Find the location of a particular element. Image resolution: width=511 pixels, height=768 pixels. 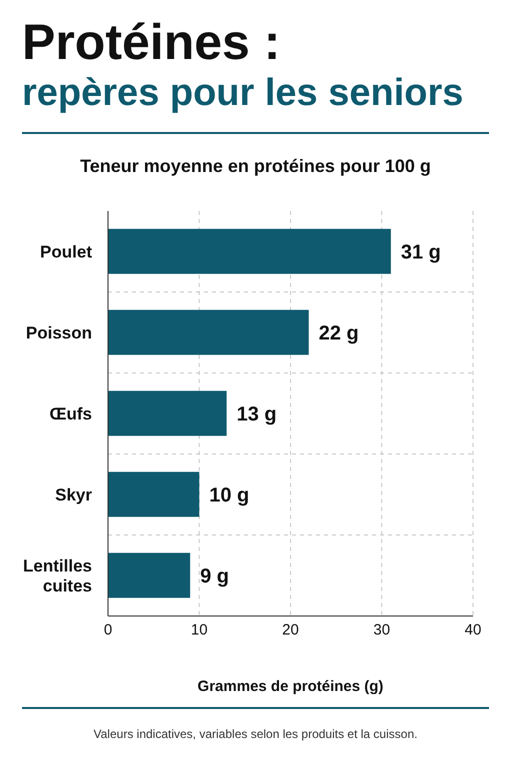

x-tick-label: 30 is located at coordinates (381, 630).